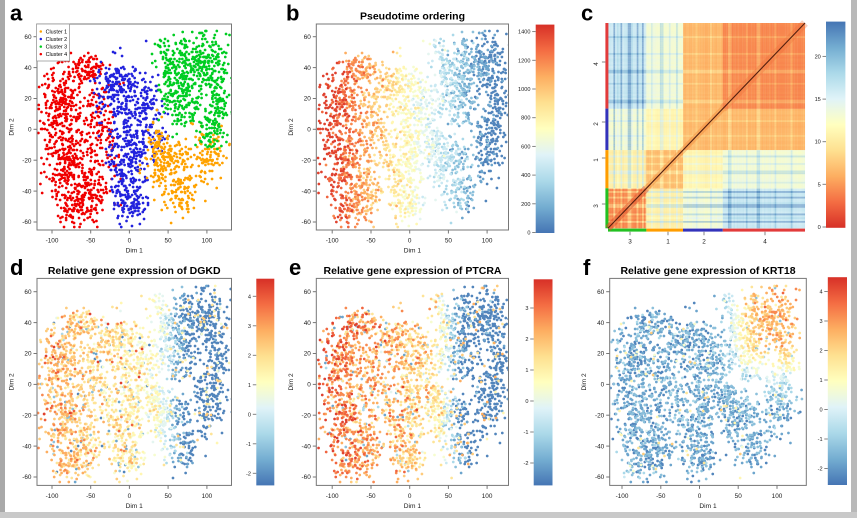 This screenshot has height=518, width=857. I want to click on svg-text: f, so click(587, 267).